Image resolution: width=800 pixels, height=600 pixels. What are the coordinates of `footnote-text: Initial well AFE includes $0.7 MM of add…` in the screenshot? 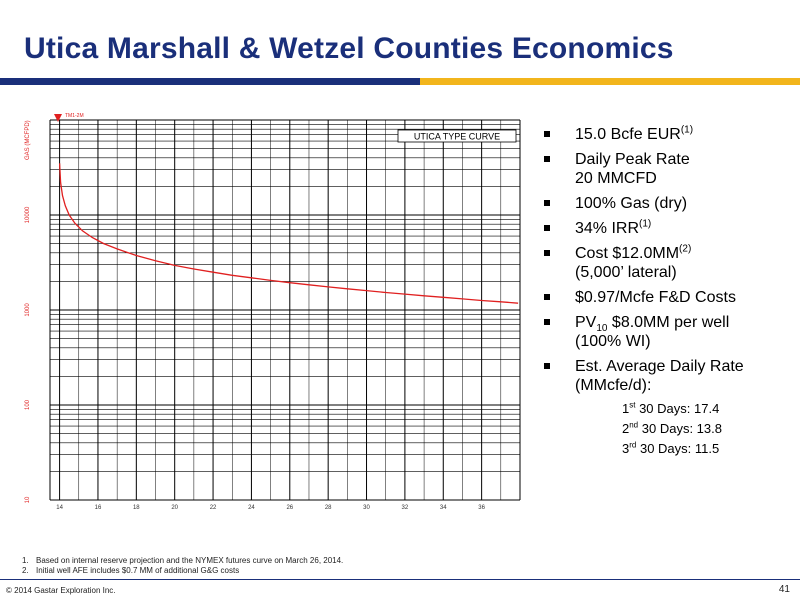 It's located at (138, 570).